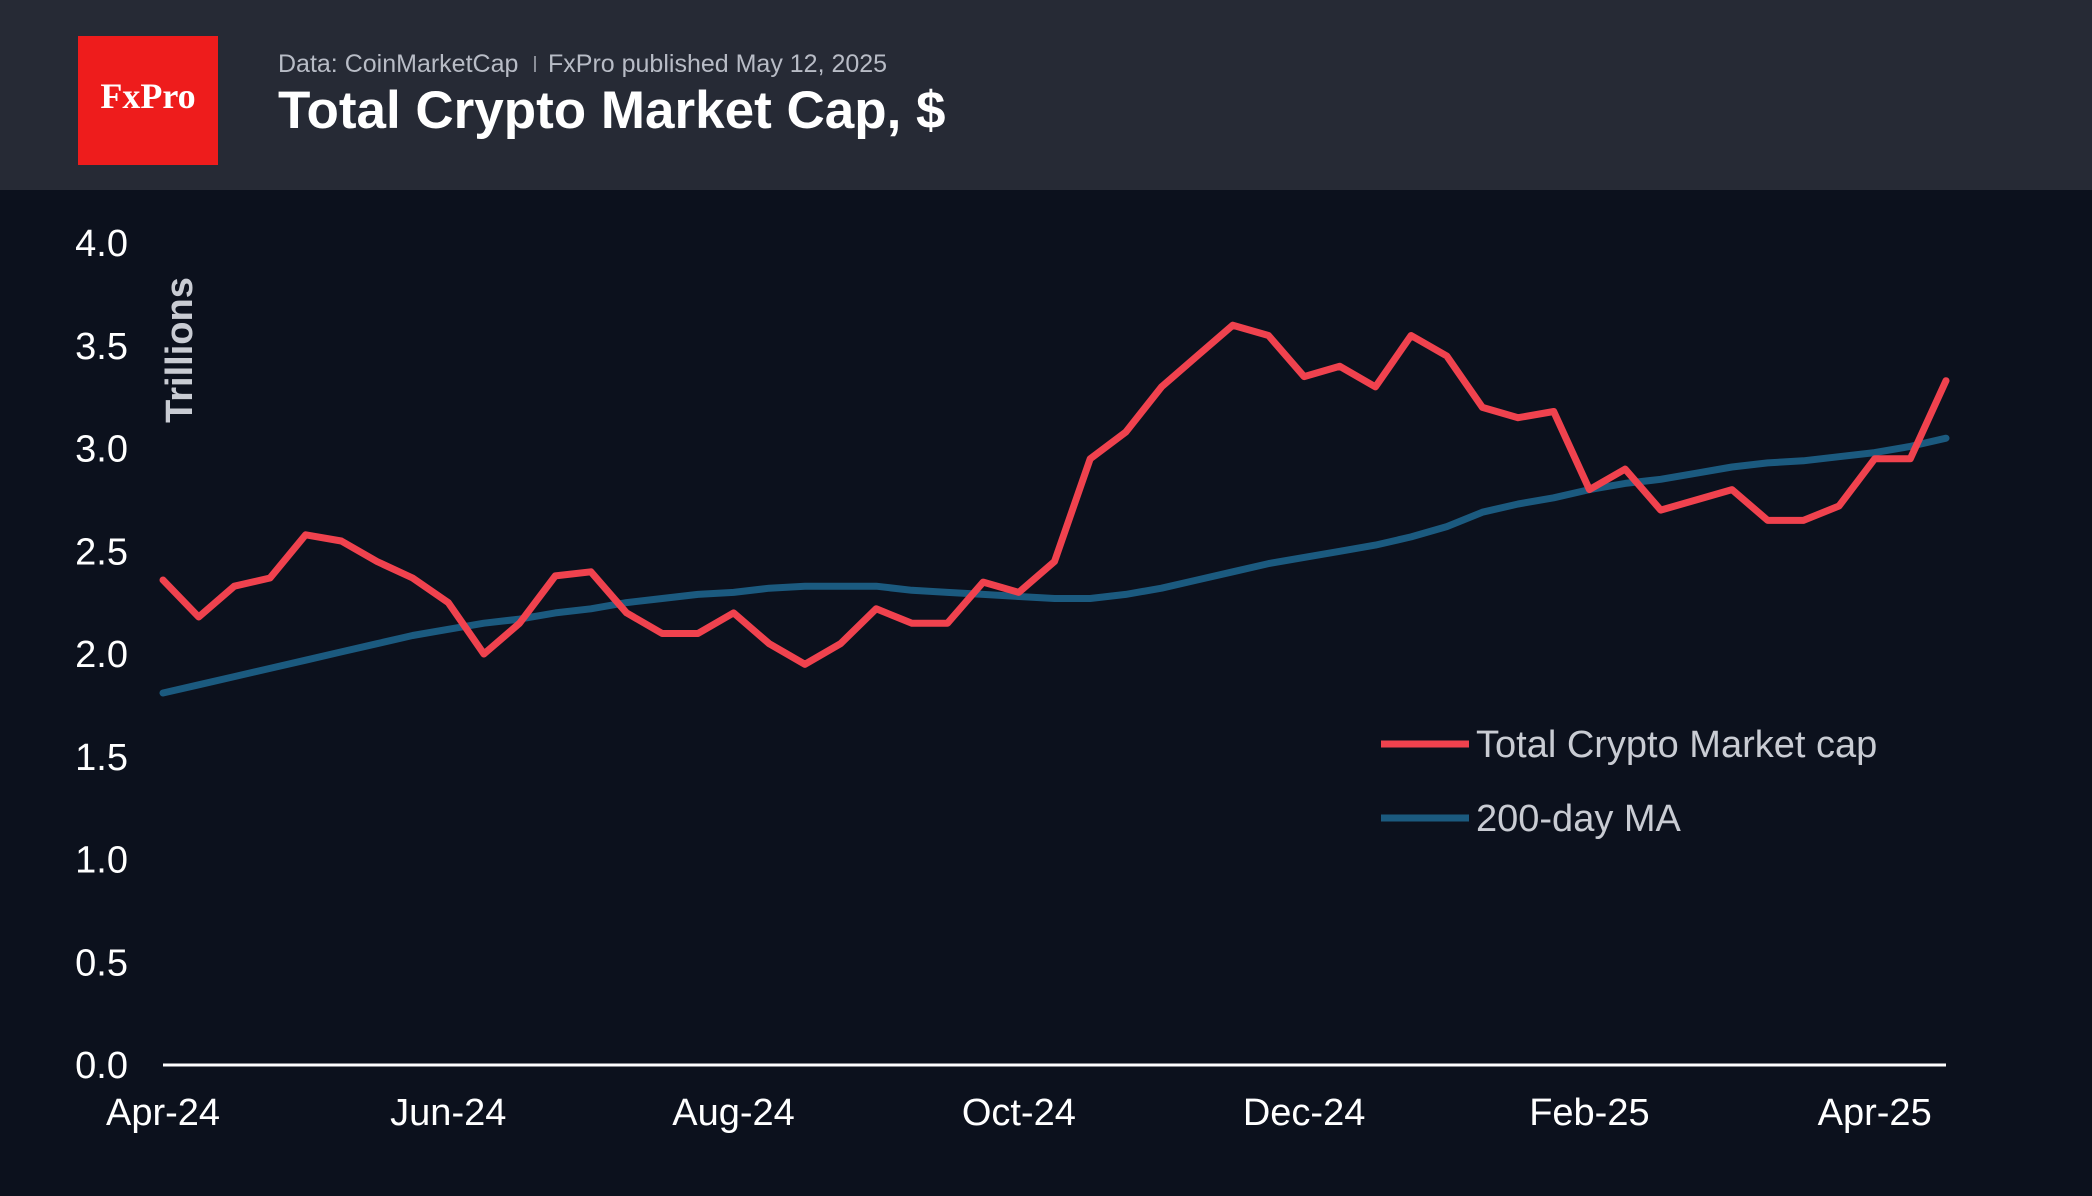 The image size is (2092, 1196). What do you see at coordinates (717, 64) in the screenshot?
I see `published: FxPro published May 12, 2025` at bounding box center [717, 64].